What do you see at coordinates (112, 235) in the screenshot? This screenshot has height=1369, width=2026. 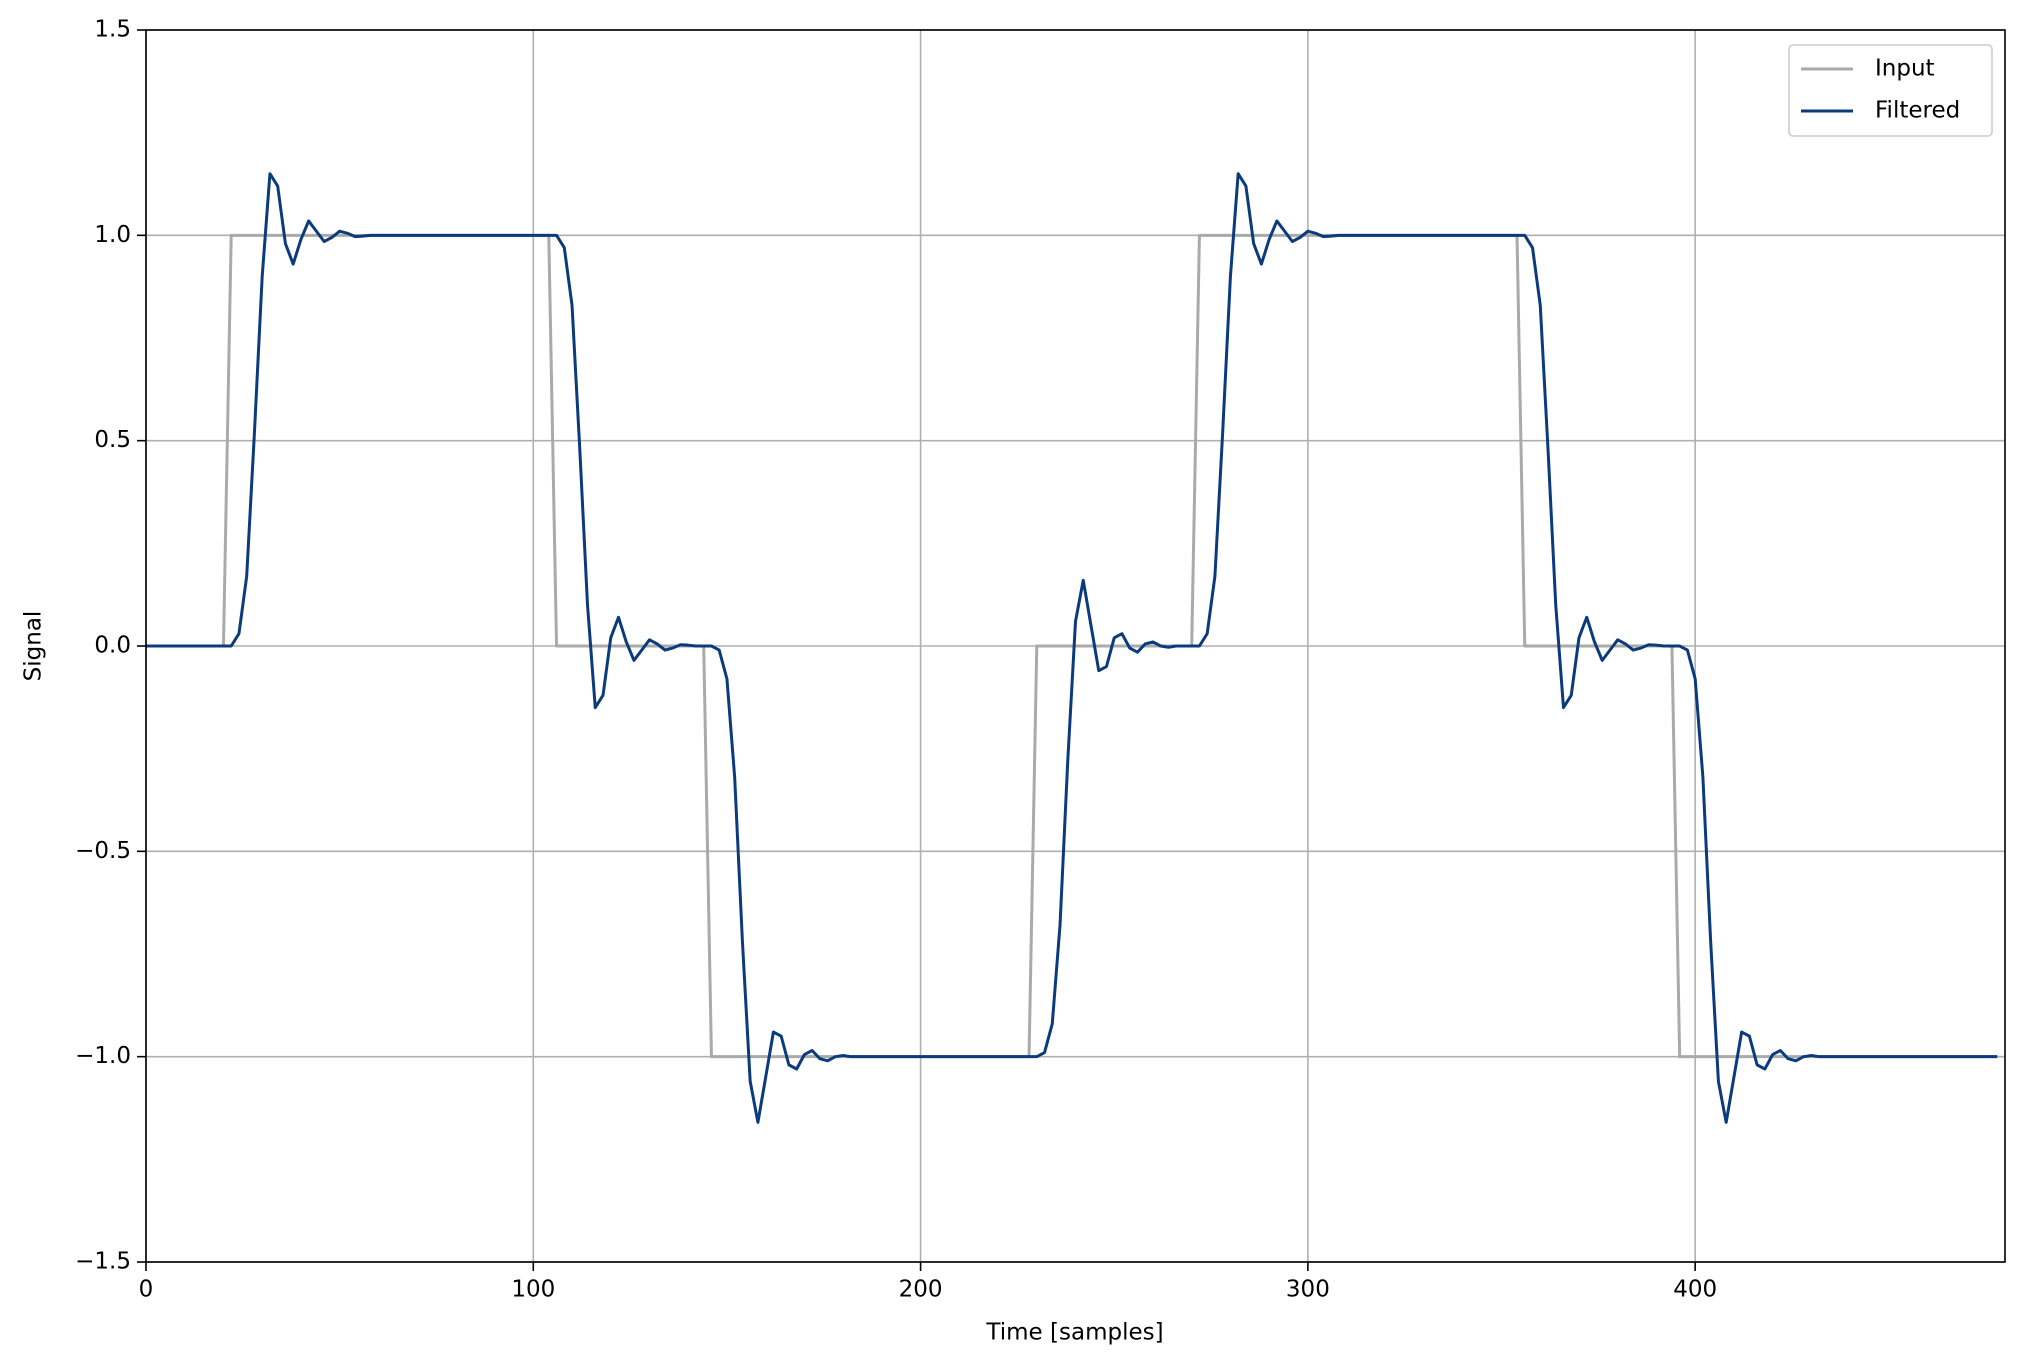 I see `y-tick-label: 1.0` at bounding box center [112, 235].